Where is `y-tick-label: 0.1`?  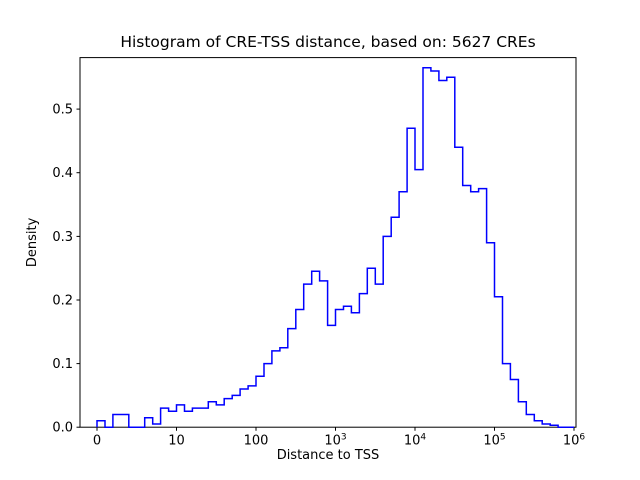 y-tick-label: 0.1 is located at coordinates (62, 364).